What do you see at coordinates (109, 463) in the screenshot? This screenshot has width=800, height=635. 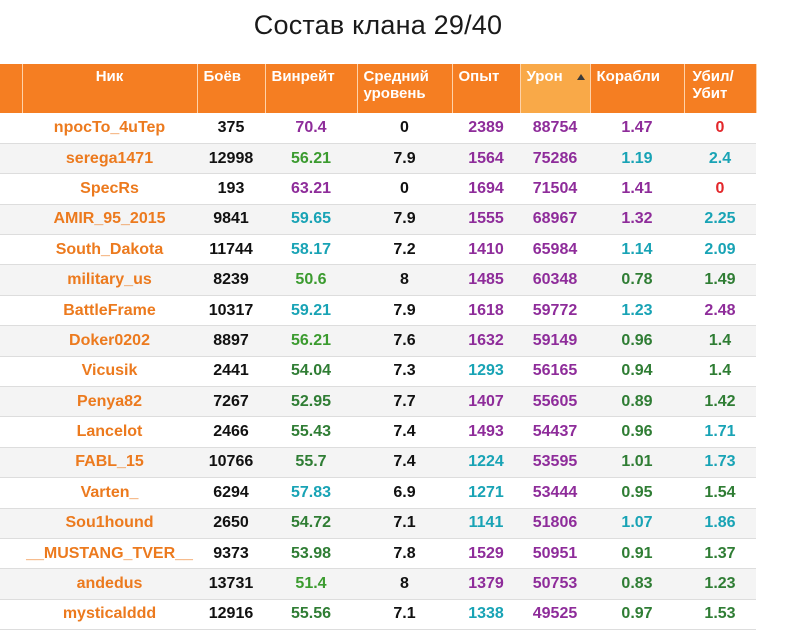 I see `cell-nick: FABL_15` at bounding box center [109, 463].